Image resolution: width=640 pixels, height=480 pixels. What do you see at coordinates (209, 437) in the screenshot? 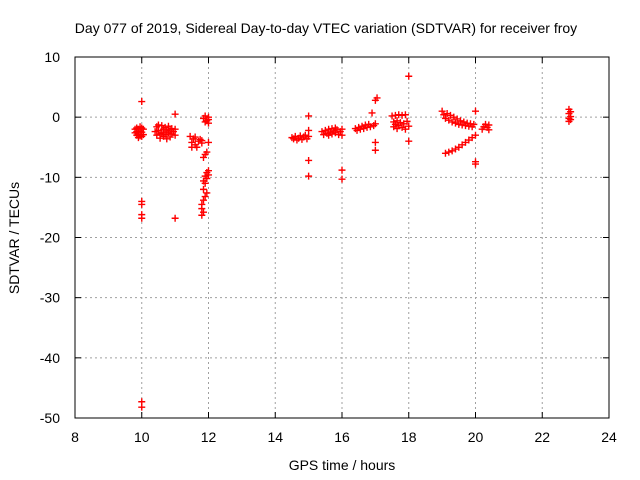
I see `x-tick-label: 12` at bounding box center [209, 437].